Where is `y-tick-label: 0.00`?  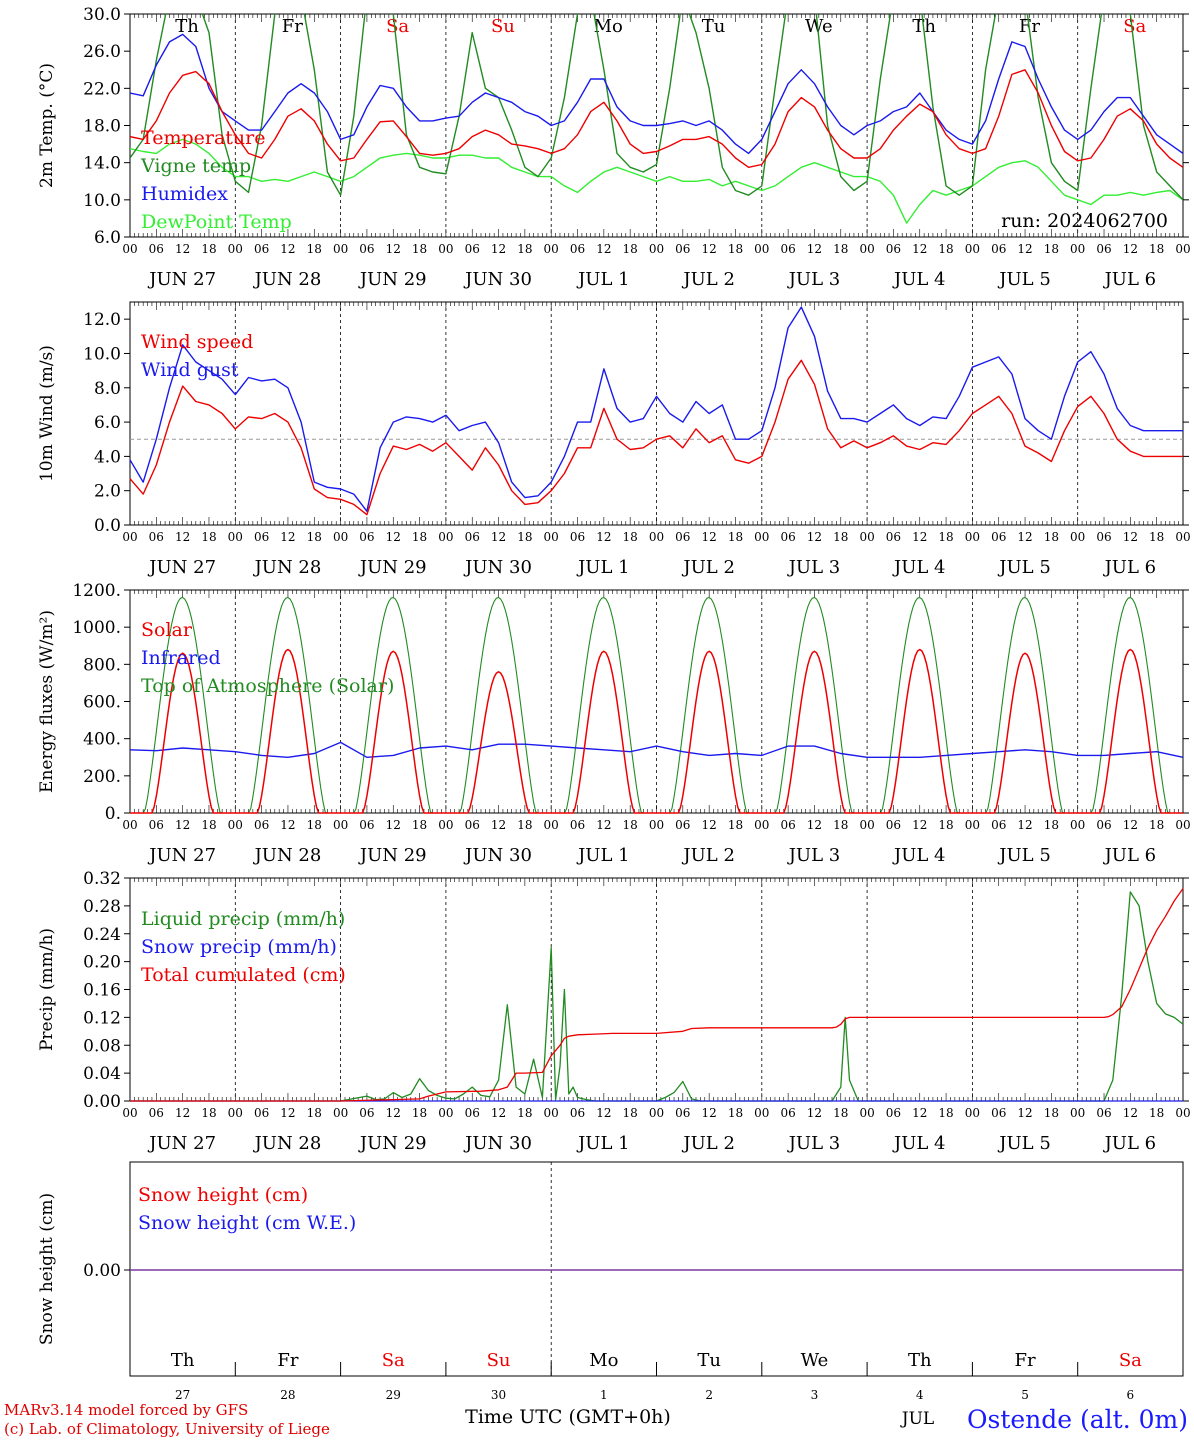
y-tick-label: 0.00 is located at coordinates (102, 1271).